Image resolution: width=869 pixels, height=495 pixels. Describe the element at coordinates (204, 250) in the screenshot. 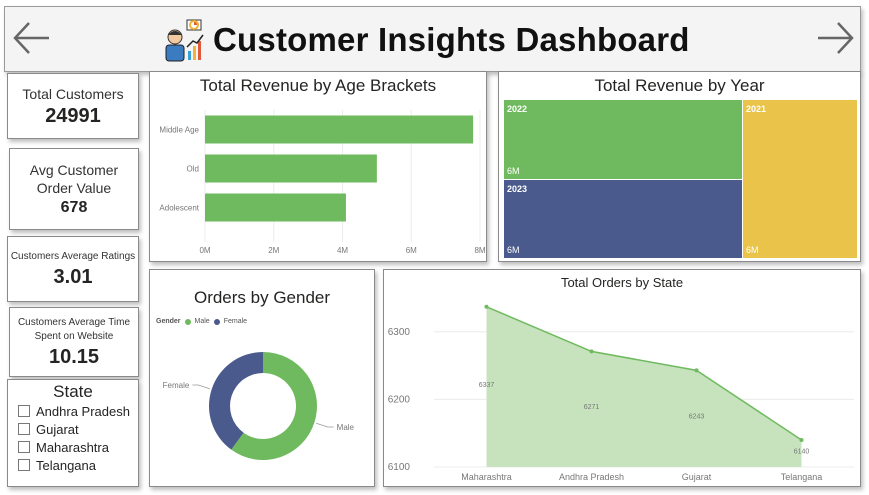

I see `x-tick-label: 0M` at that location.